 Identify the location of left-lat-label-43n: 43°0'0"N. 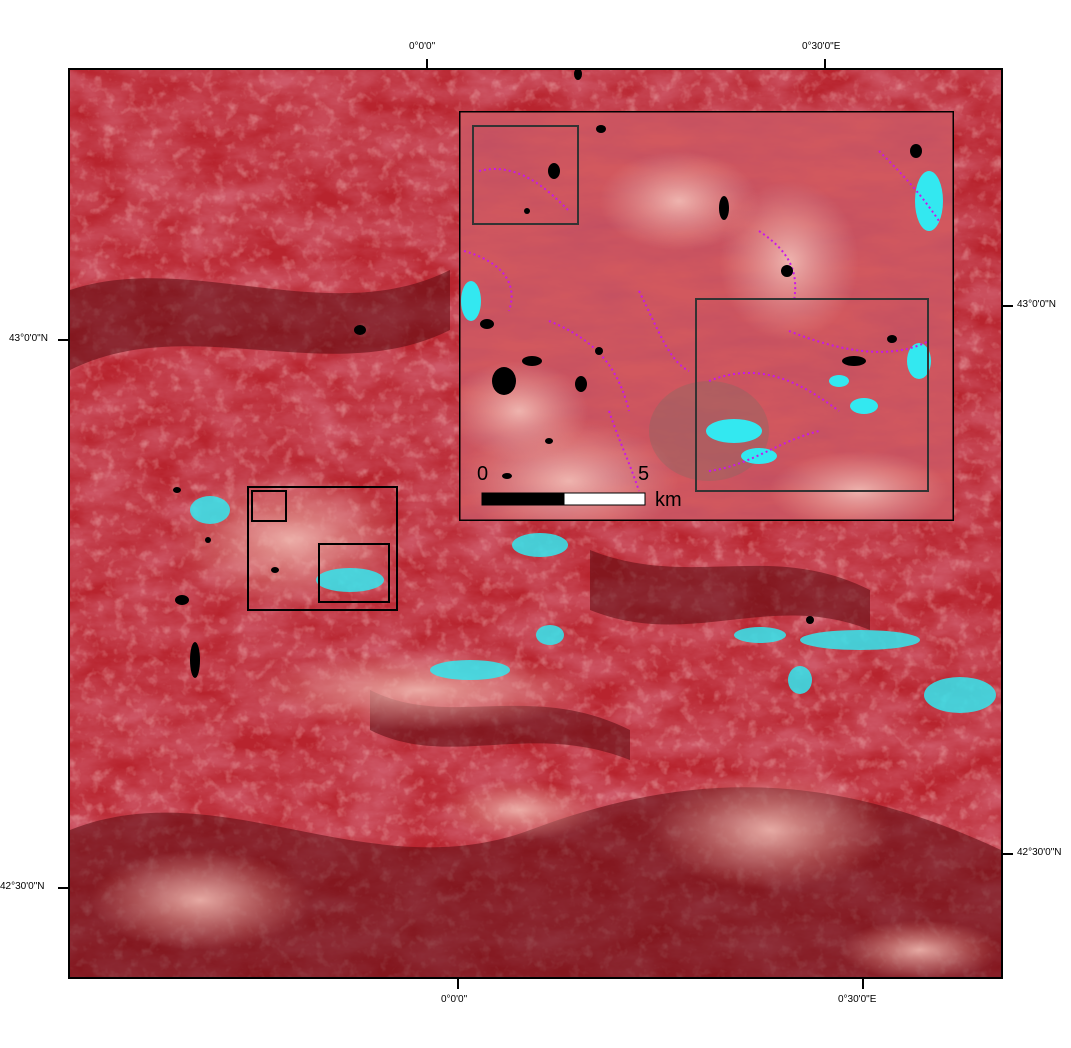
(28, 338).